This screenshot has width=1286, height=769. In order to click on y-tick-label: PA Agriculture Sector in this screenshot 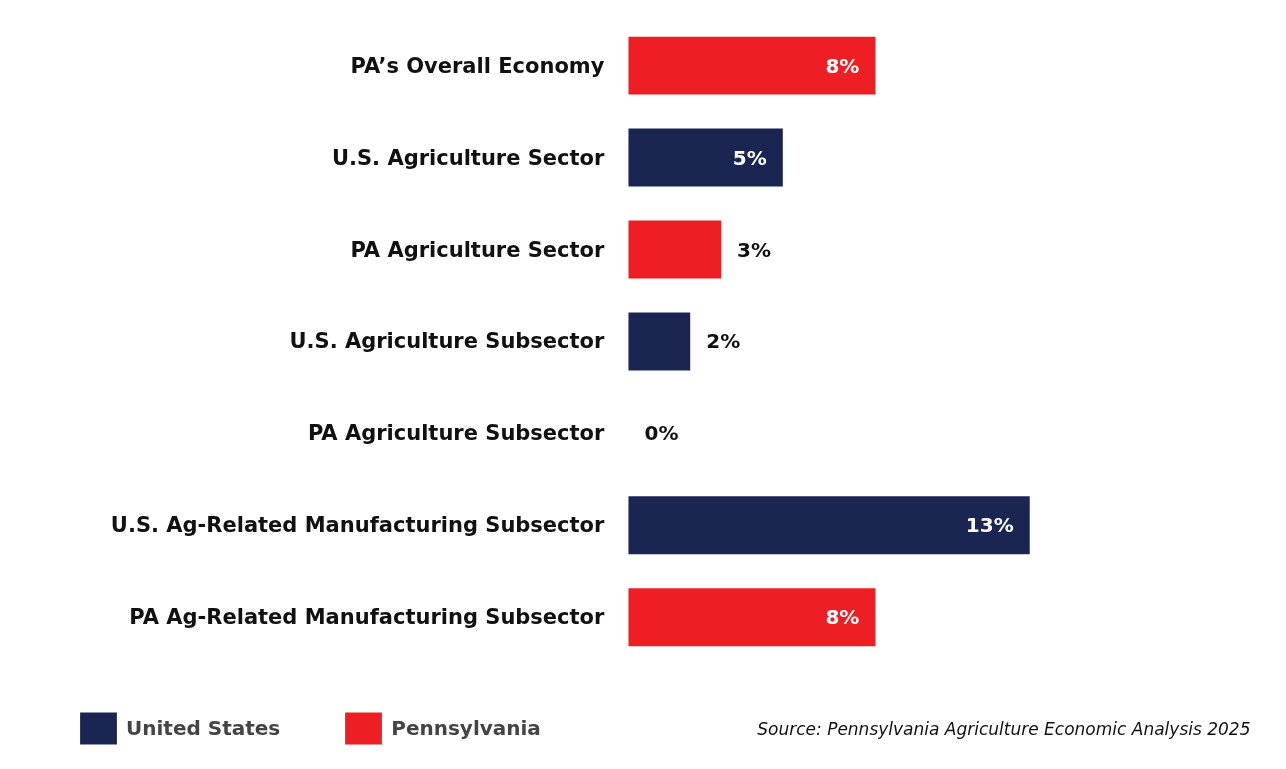, I will do `click(478, 249)`.